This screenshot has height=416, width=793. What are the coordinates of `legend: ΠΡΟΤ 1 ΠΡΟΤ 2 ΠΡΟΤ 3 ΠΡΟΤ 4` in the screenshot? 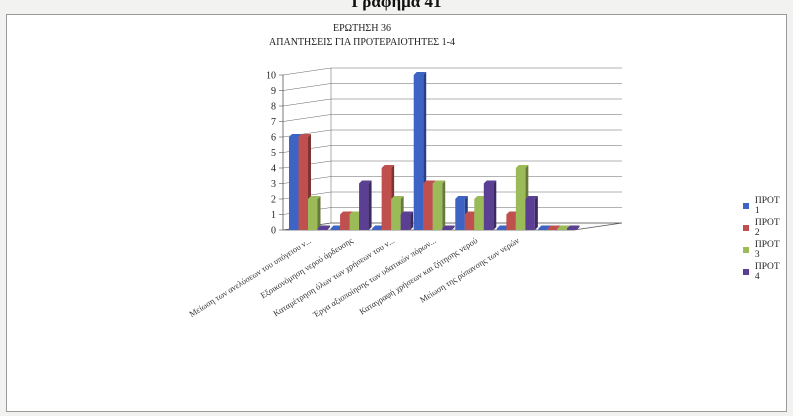 It's located at (764, 239).